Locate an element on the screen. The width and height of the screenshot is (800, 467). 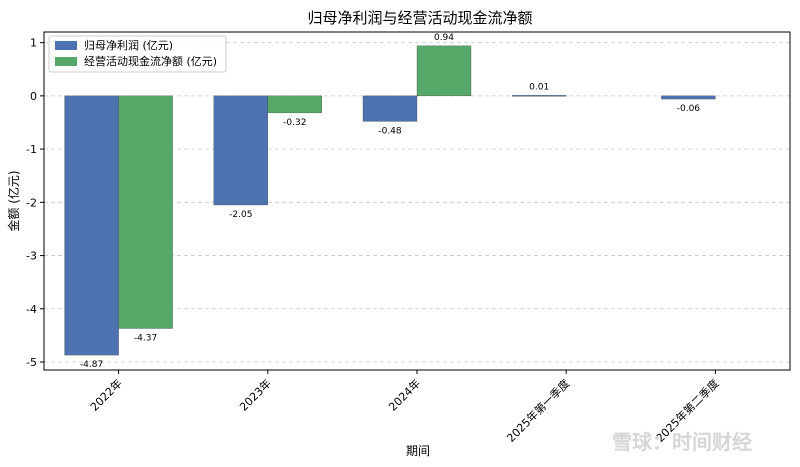
y-tick-label: 0 is located at coordinates (33, 96).